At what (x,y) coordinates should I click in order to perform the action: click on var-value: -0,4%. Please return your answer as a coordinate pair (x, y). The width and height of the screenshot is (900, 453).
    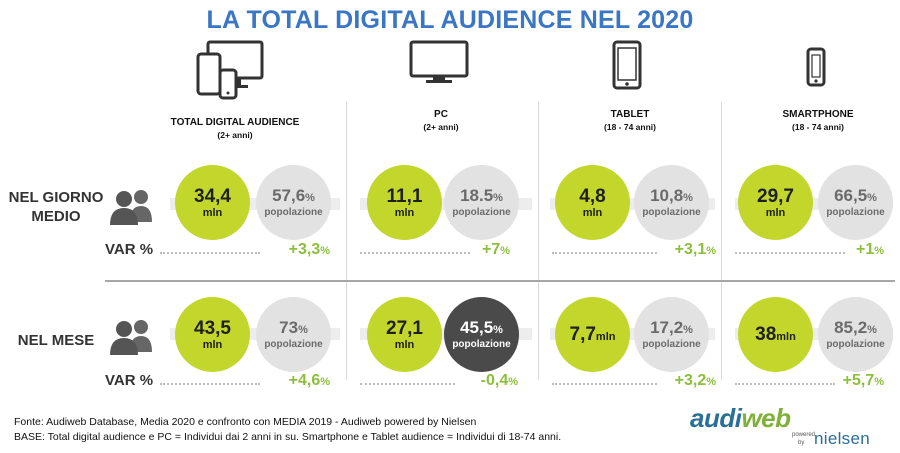
    Looking at the image, I should click on (485, 381).